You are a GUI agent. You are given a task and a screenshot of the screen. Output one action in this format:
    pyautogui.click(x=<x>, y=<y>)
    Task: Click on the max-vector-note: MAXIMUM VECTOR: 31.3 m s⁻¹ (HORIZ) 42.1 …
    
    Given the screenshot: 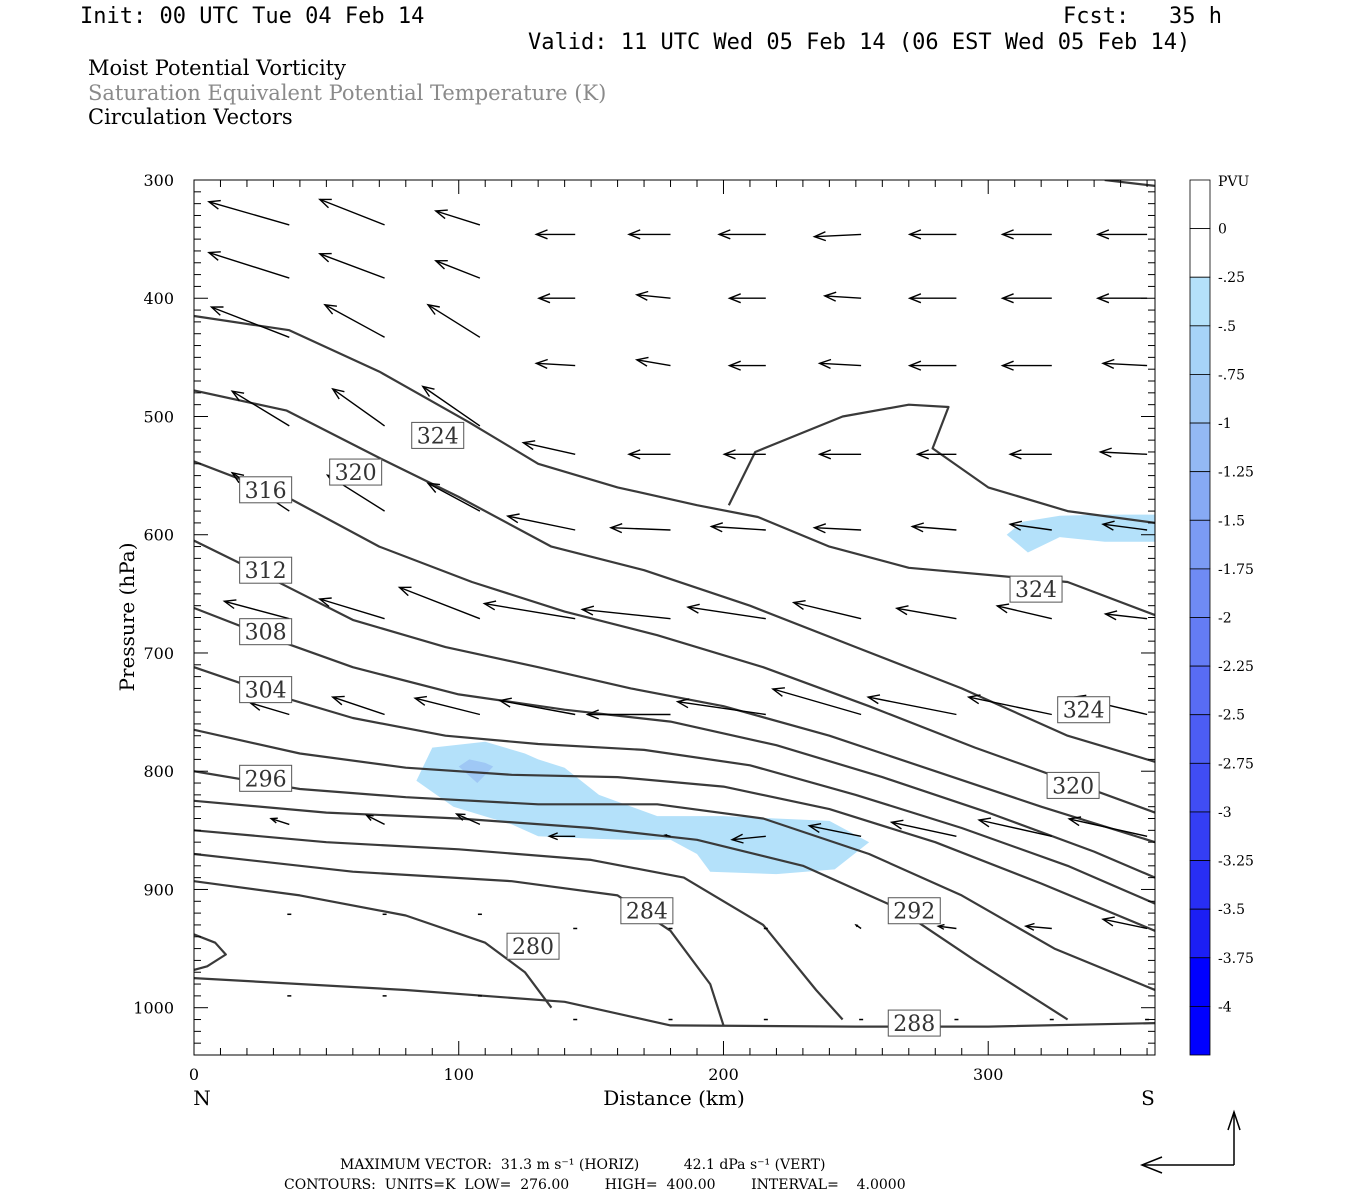 What is the action you would take?
    pyautogui.click(x=583, y=1165)
    